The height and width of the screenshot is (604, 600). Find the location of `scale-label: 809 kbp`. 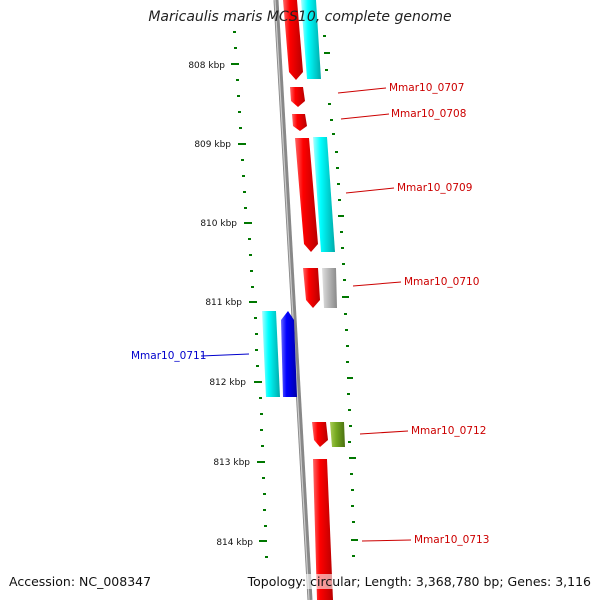

scale-label: 809 kbp is located at coordinates (212, 145).